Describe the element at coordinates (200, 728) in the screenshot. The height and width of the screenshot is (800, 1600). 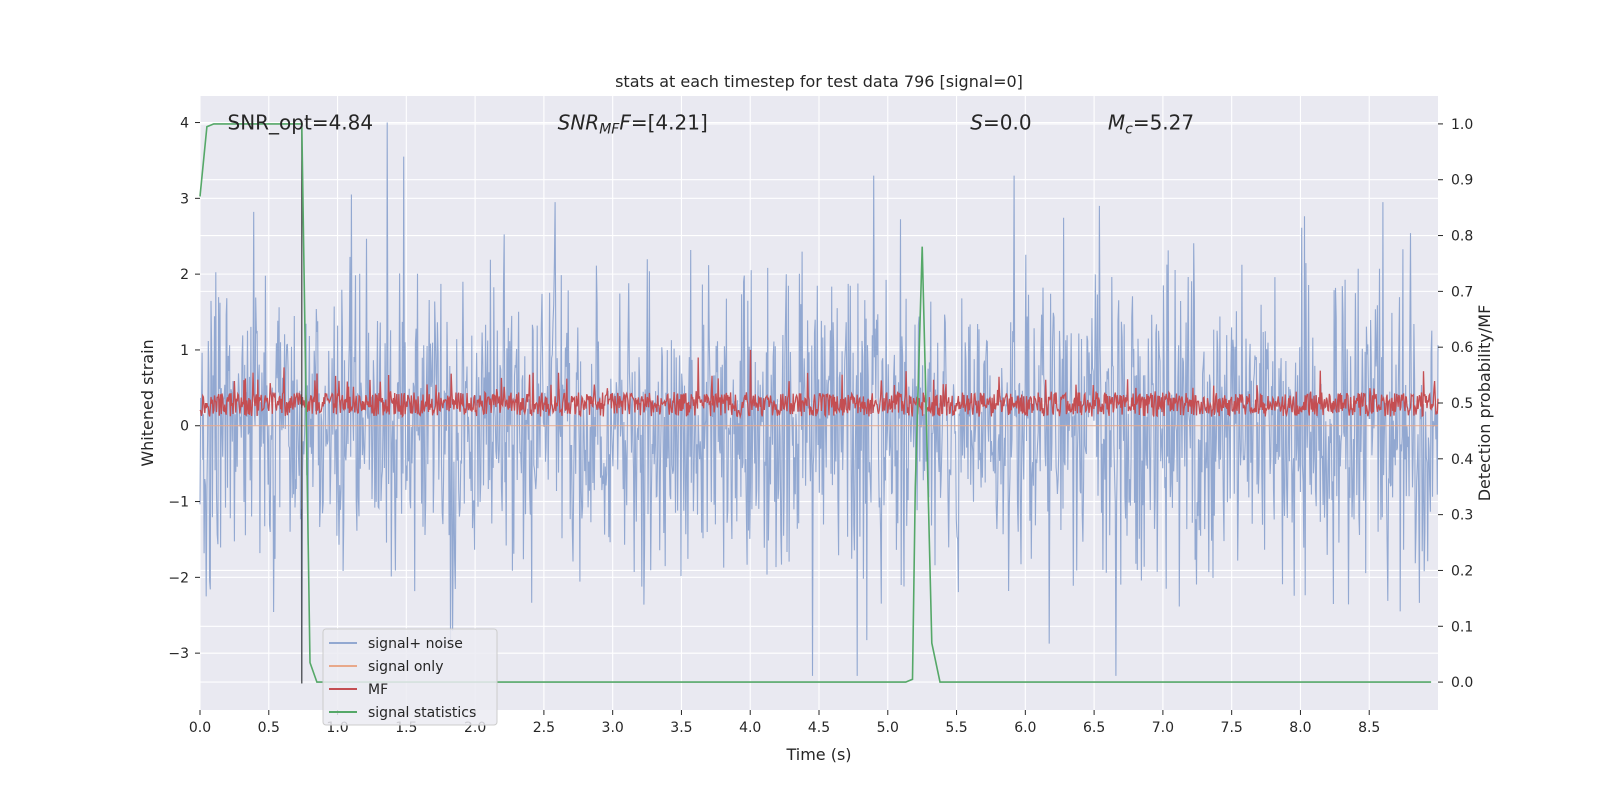
I see `x-tick-label: 0.0` at that location.